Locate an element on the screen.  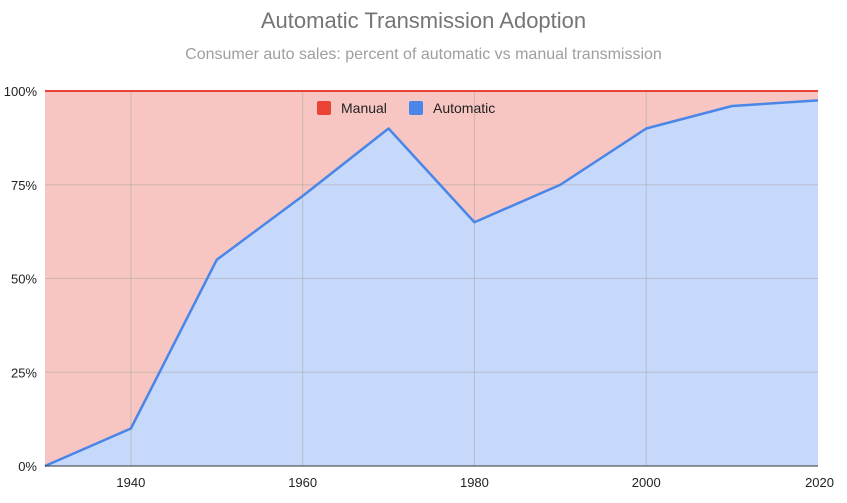
y-tick-label: 50% is located at coordinates (24, 279).